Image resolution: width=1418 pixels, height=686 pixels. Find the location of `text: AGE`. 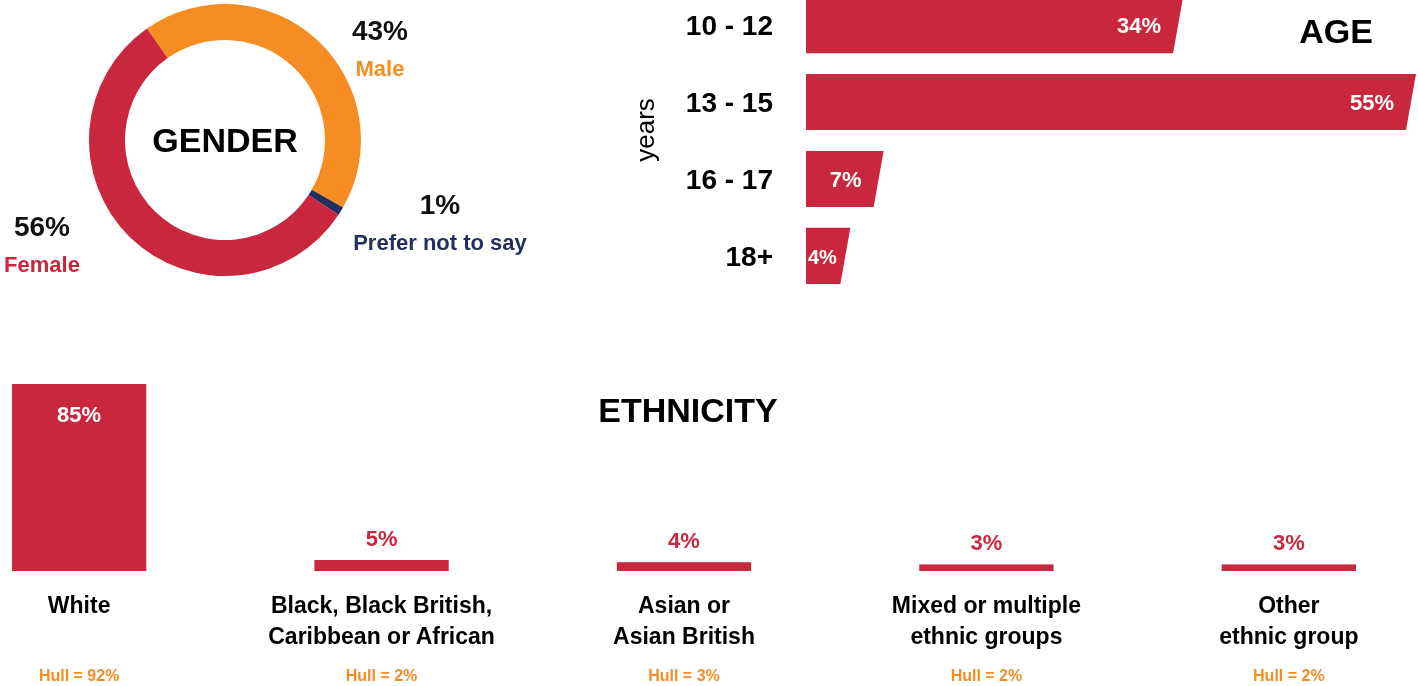

text: AGE is located at coordinates (1336, 31).